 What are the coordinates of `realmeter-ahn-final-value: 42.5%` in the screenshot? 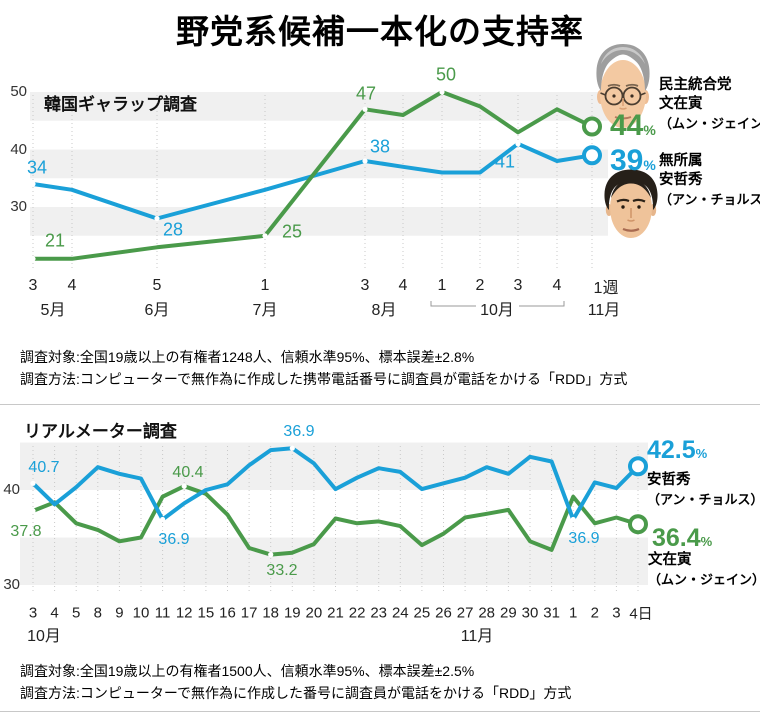 It's located at (677, 450).